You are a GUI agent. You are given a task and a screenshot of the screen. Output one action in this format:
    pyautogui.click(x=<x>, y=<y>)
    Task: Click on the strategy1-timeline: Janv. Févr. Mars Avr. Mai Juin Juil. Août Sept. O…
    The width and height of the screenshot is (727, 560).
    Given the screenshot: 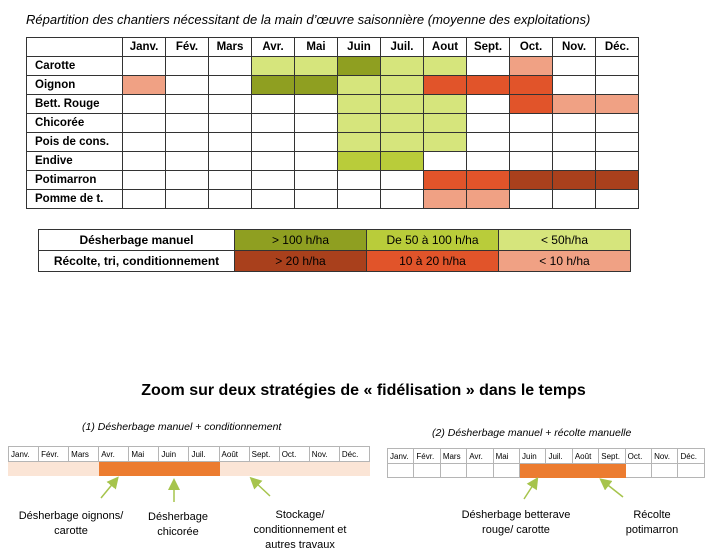 What is the action you would take?
    pyautogui.click(x=189, y=461)
    